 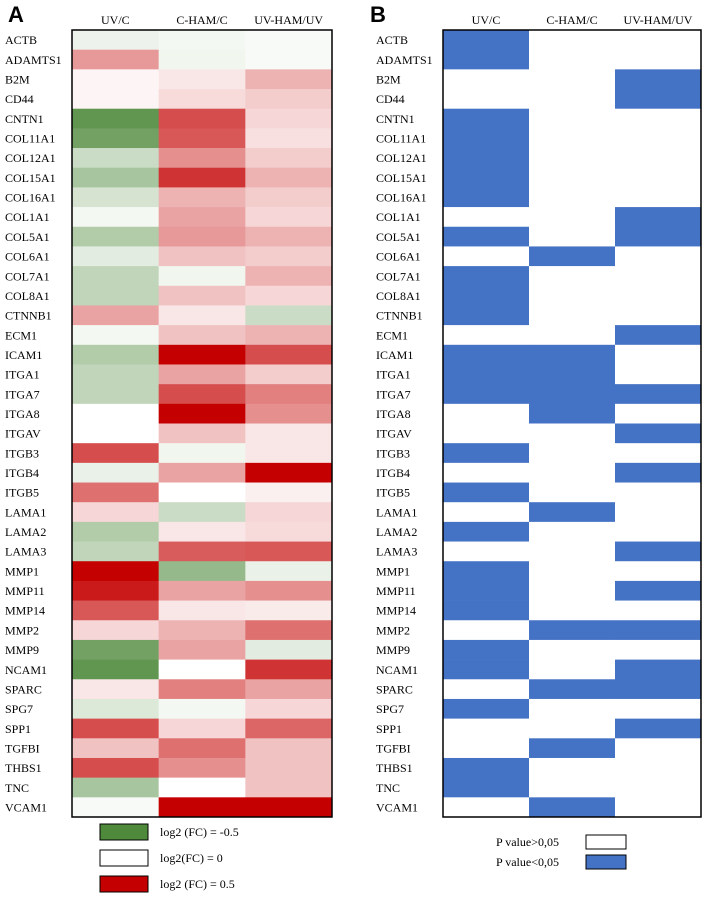 I want to click on row-label-a-ecm1: ECM1, so click(x=21, y=335).